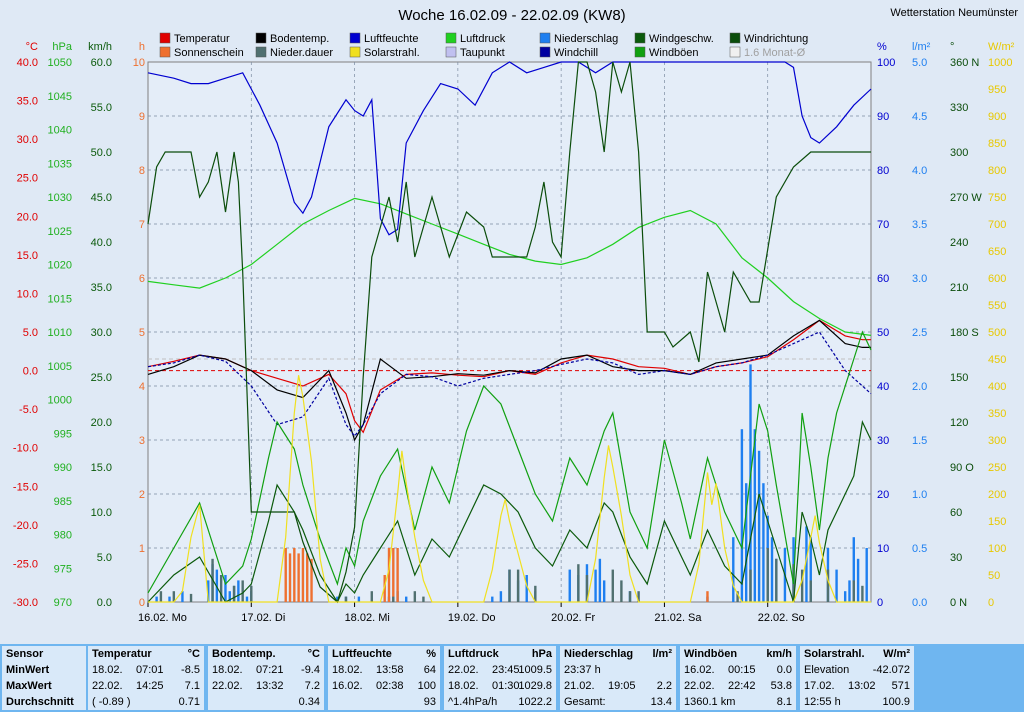  I want to click on stats-cell: MaxWert, so click(29, 686).